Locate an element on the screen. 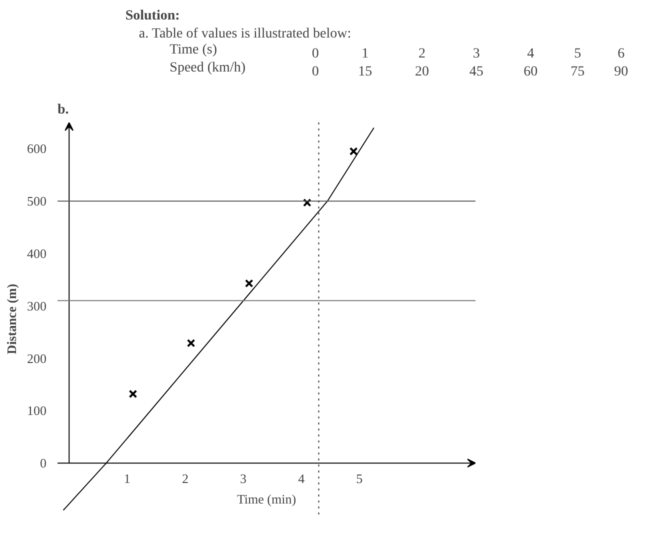  chart-subtitle: a. Table of values is illustrated below: is located at coordinates (245, 34).